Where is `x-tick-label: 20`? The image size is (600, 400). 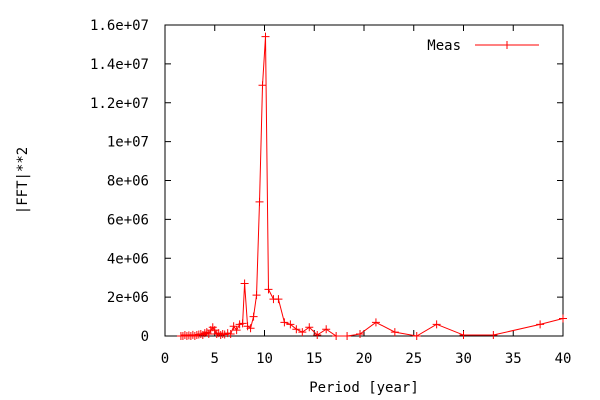
x-tick-label: 20 is located at coordinates (364, 359).